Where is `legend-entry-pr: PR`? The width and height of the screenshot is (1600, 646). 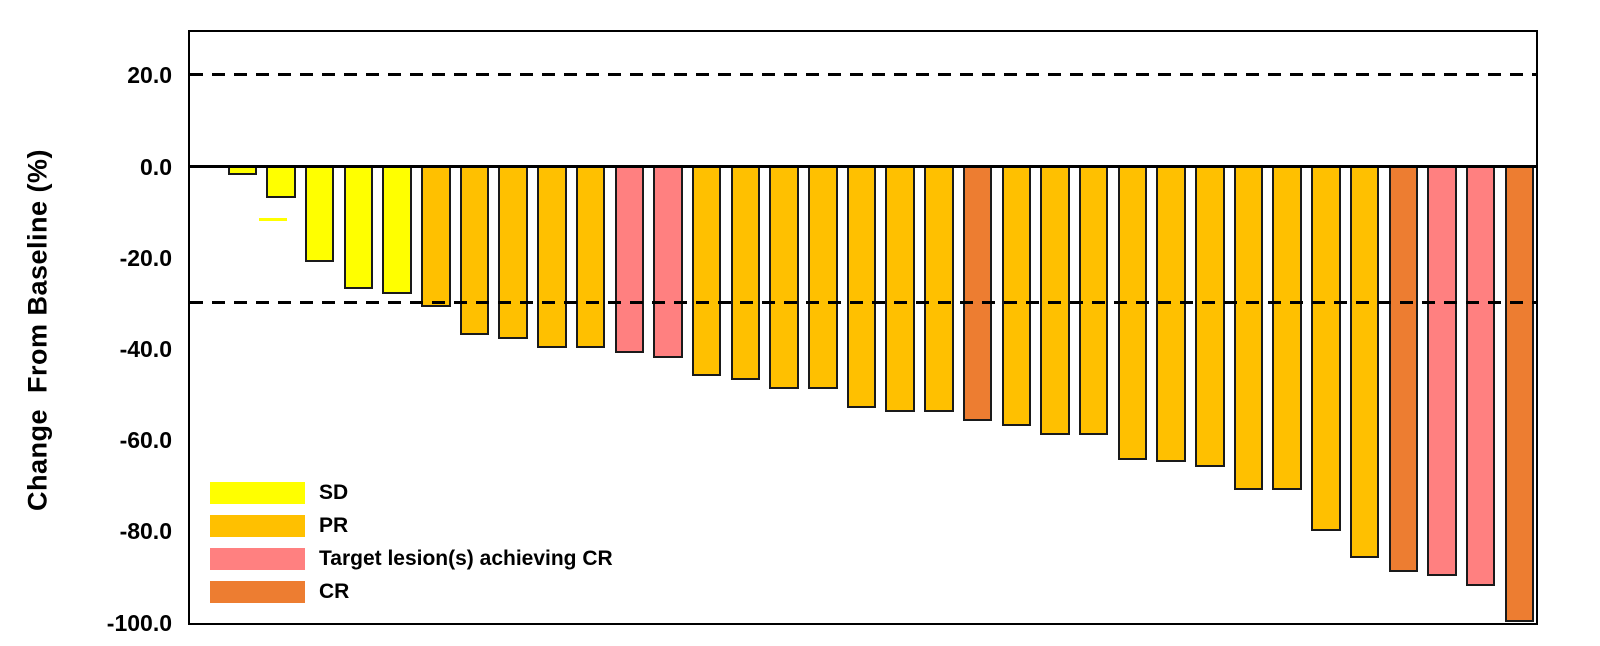 legend-entry-pr: PR is located at coordinates (411, 525).